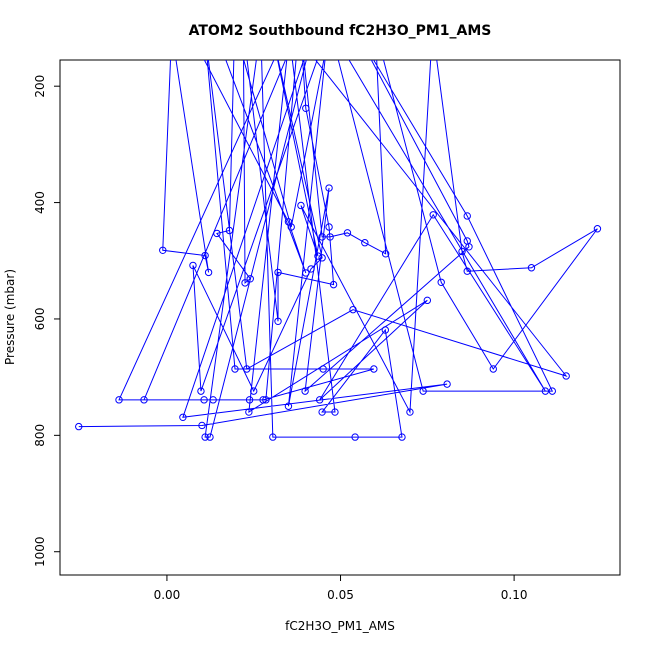 Image resolution: width=650 pixels, height=654 pixels. I want to click on y-tick-label: 400, so click(40, 202).